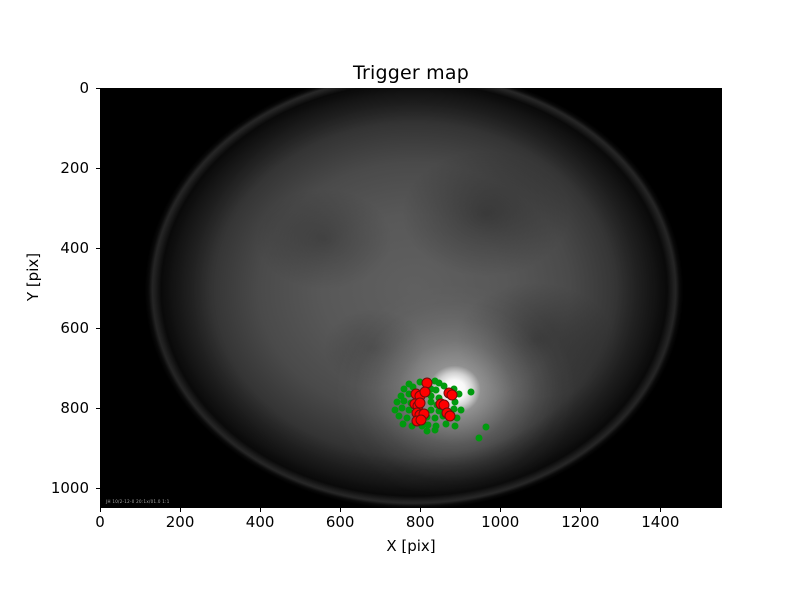 This screenshot has height=600, width=800. What do you see at coordinates (138, 501) in the screenshot?
I see `camera-timestamp: JH 10/2-12-0 20:1x/01.0 1:1` at bounding box center [138, 501].